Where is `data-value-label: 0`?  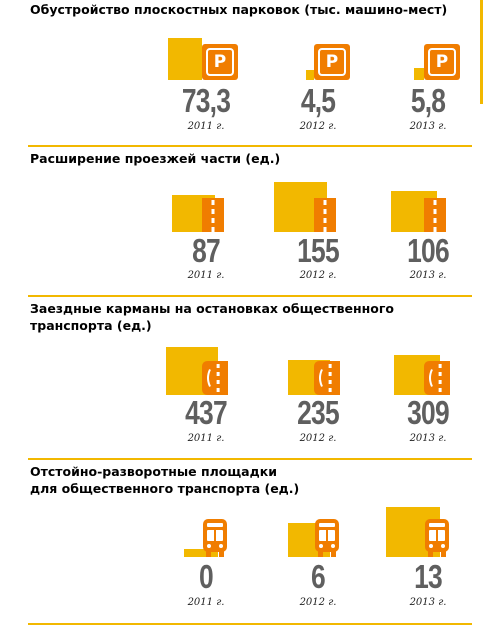 data-value-label: 0 is located at coordinates (206, 576).